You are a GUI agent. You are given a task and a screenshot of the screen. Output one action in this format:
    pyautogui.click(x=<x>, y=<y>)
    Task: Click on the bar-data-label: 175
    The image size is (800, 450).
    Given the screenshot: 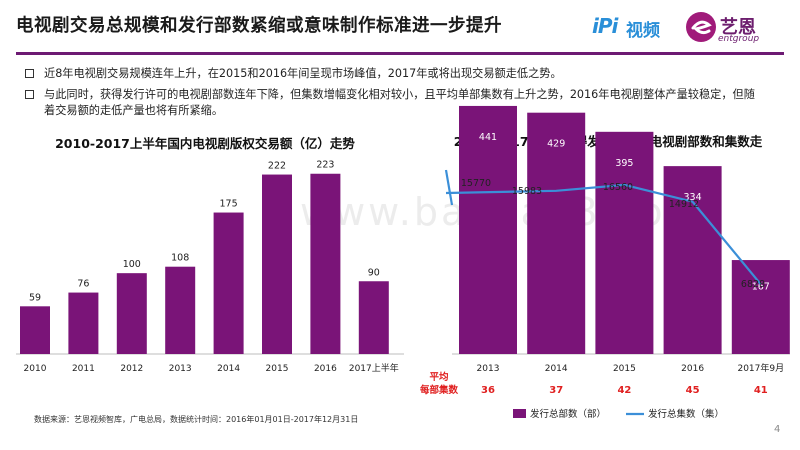 What is the action you would take?
    pyautogui.click(x=229, y=204)
    